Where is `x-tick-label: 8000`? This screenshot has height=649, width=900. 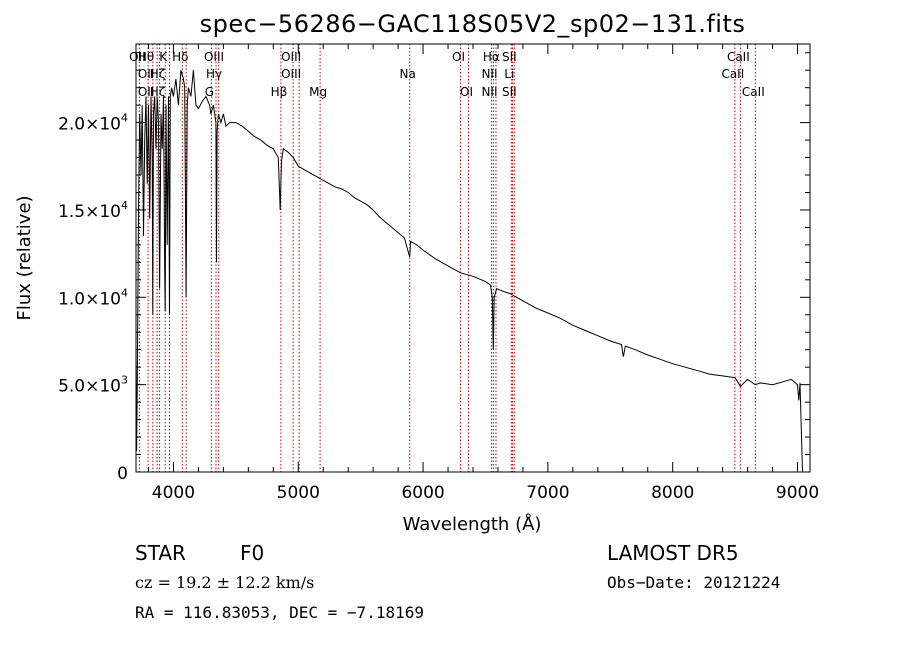
x-tick-label: 8000 is located at coordinates (672, 493).